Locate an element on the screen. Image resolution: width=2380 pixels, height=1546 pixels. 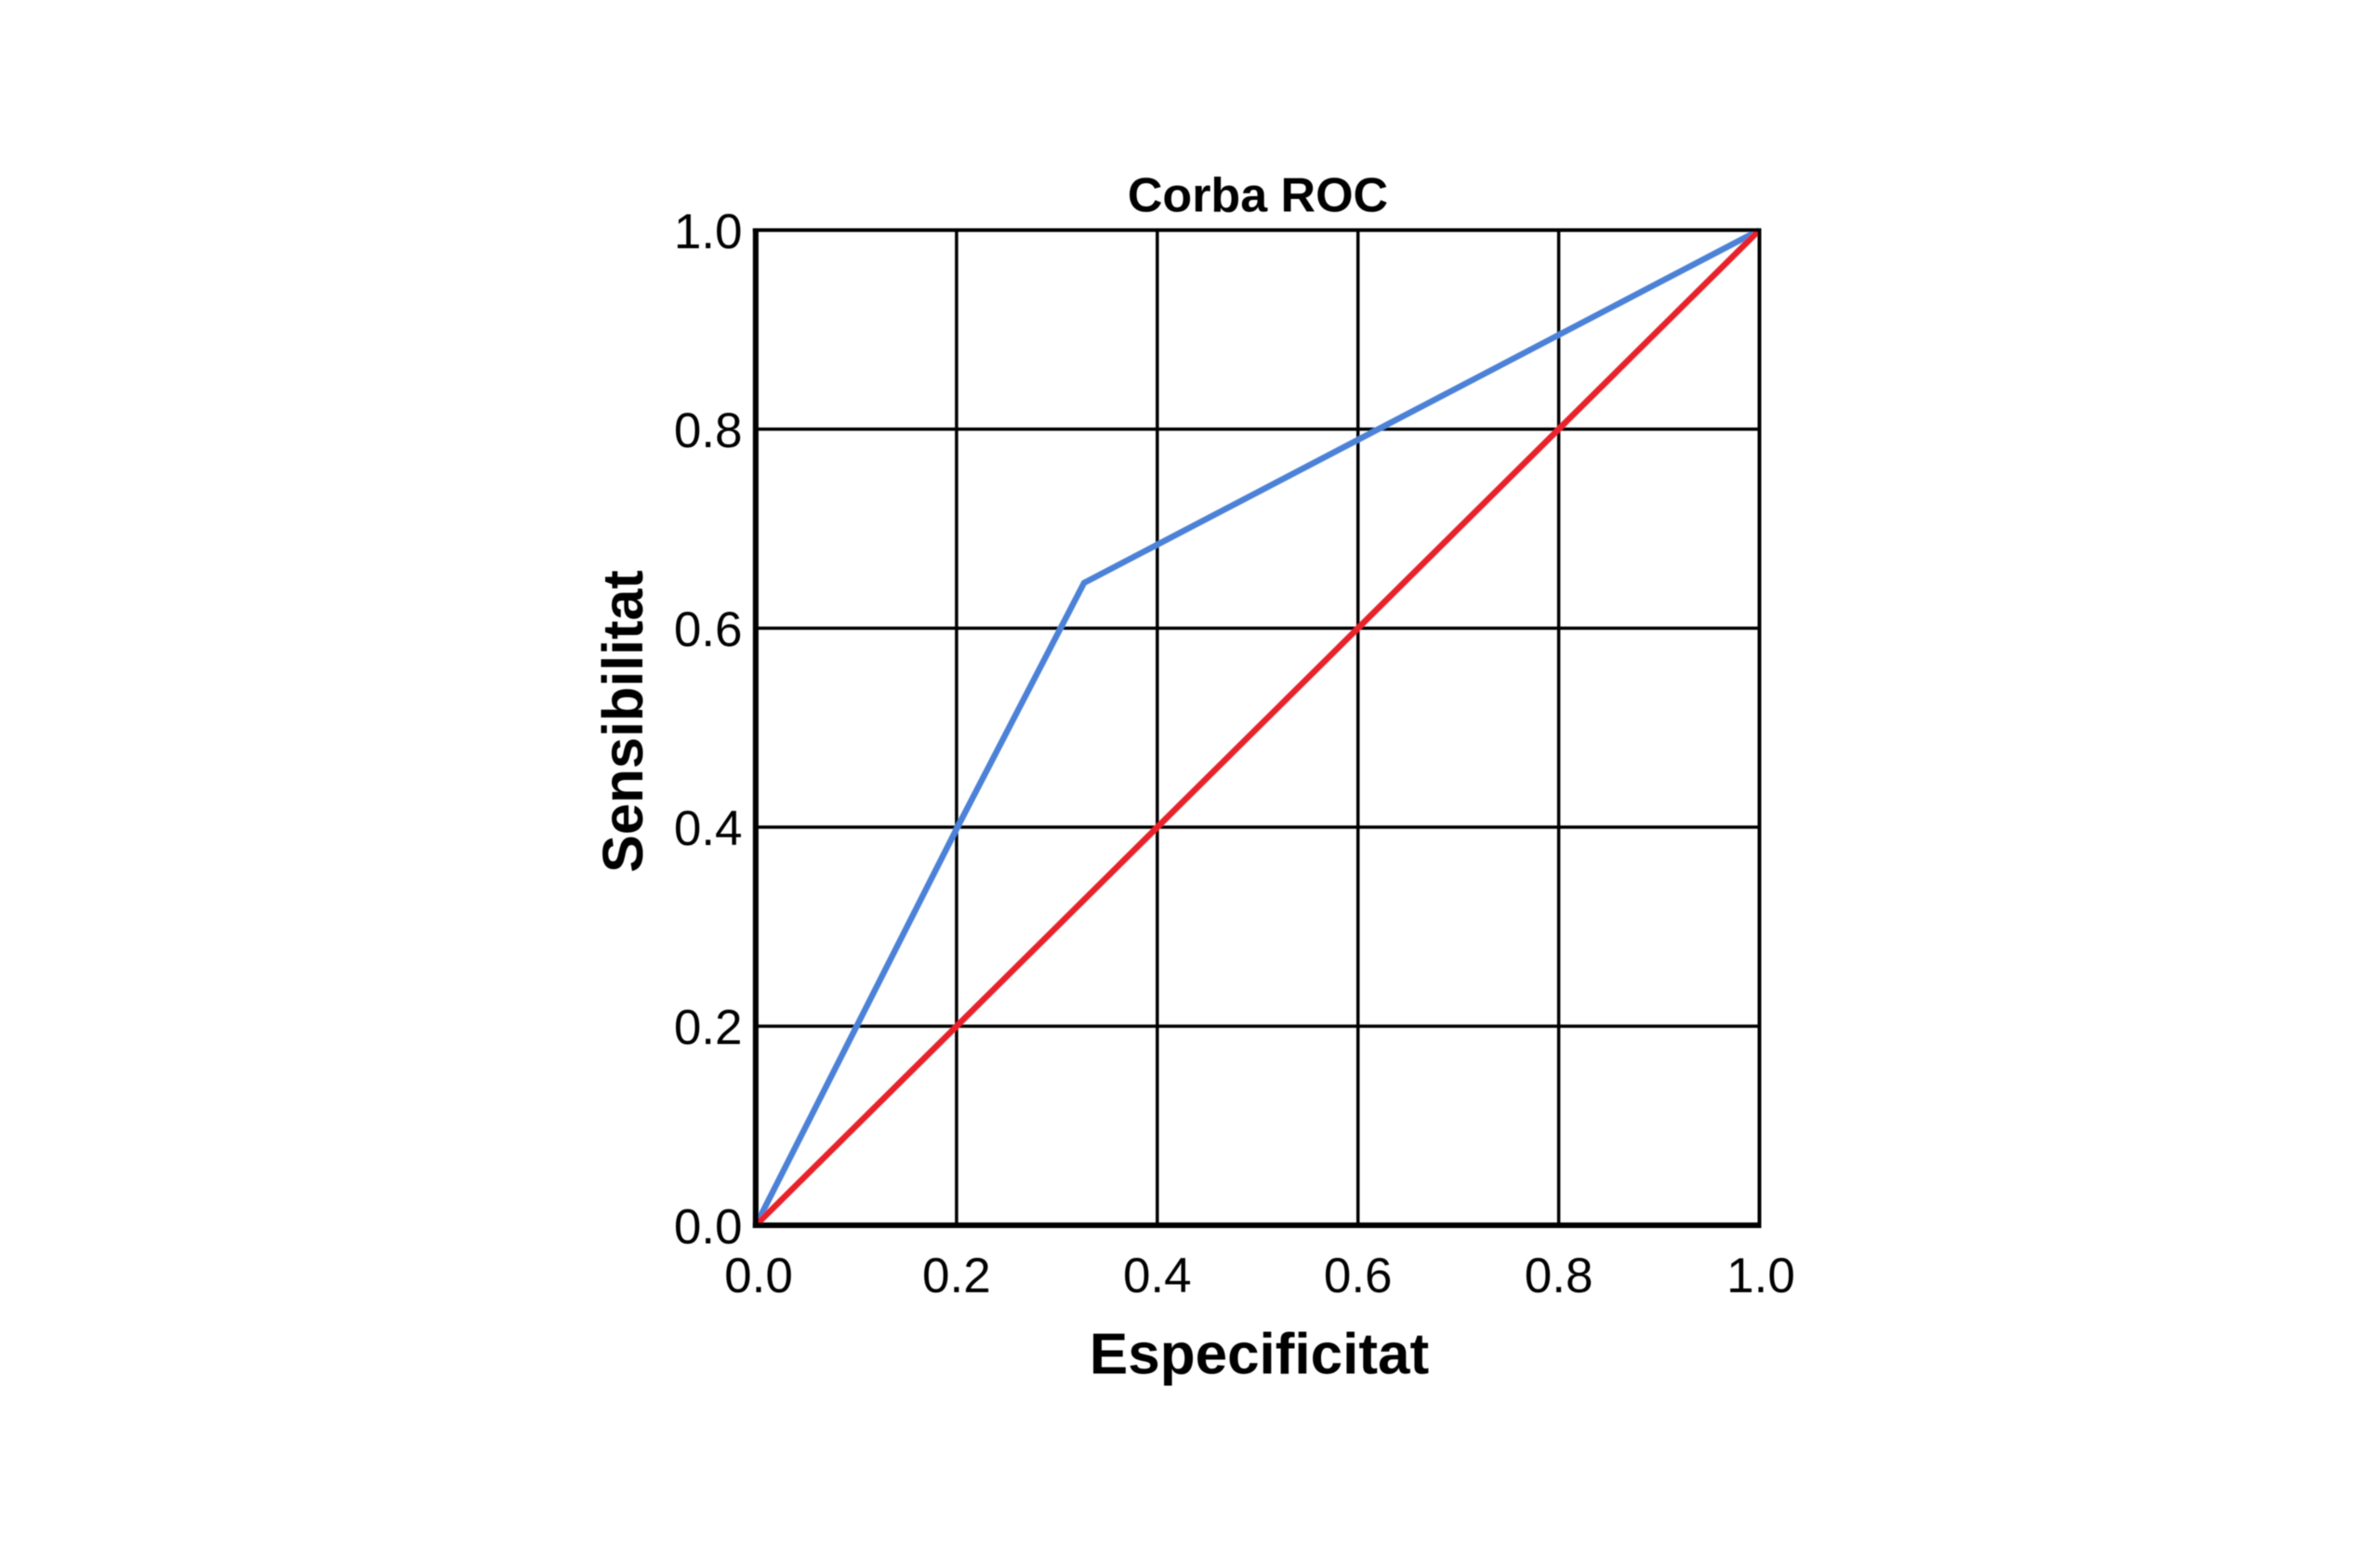
svg-text: Corba ROC is located at coordinates (1258, 196).